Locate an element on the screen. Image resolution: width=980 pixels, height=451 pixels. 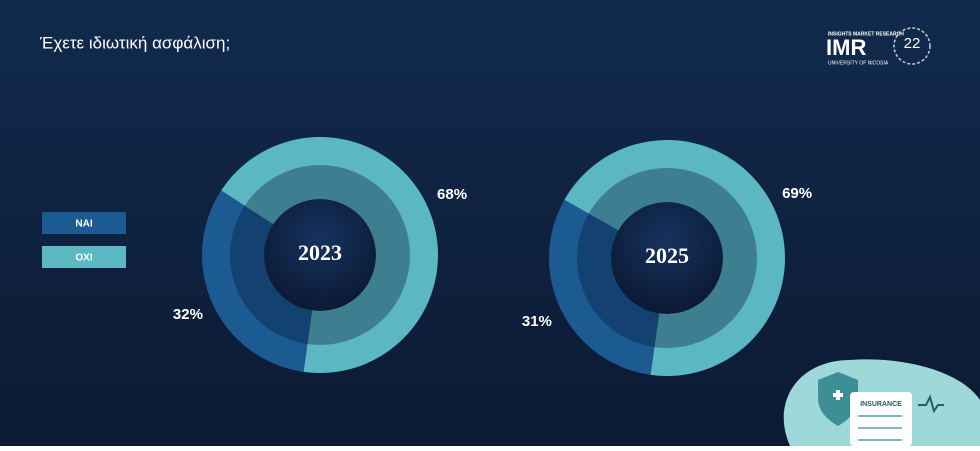
center-label: 2023 is located at coordinates (320, 252).